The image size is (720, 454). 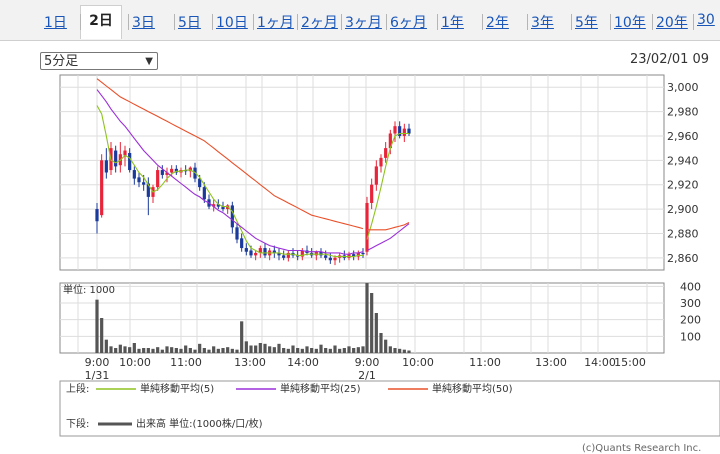 What do you see at coordinates (586, 23) in the screenshot?
I see `tab-13: 5年` at bounding box center [586, 23].